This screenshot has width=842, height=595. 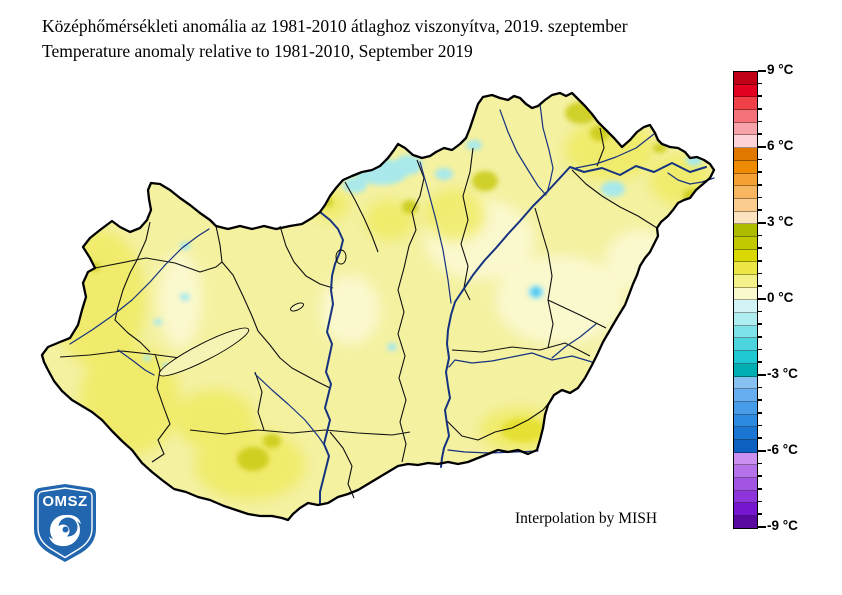 I want to click on colorbar-label: 9 °C, so click(x=780, y=69).